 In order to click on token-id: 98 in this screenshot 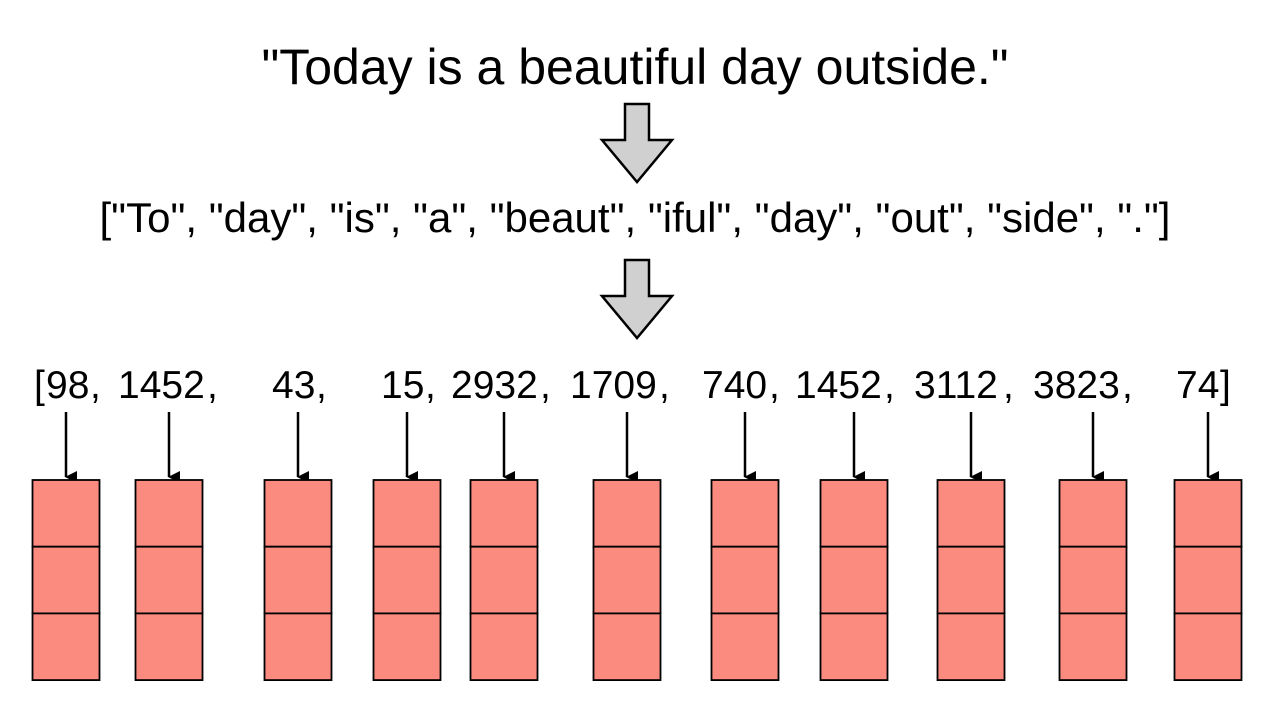, I will do `click(68, 385)`.